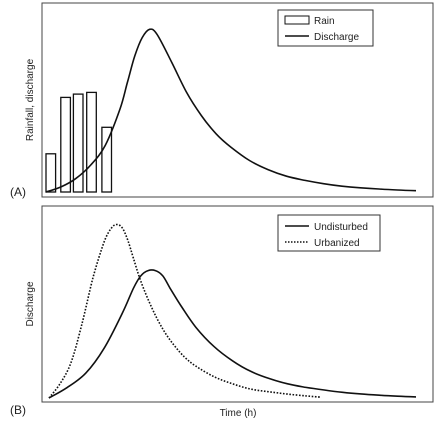 This screenshot has height=424, width=443. Describe the element at coordinates (324, 21) in the screenshot. I see `rain-legend-label: Rain` at that location.